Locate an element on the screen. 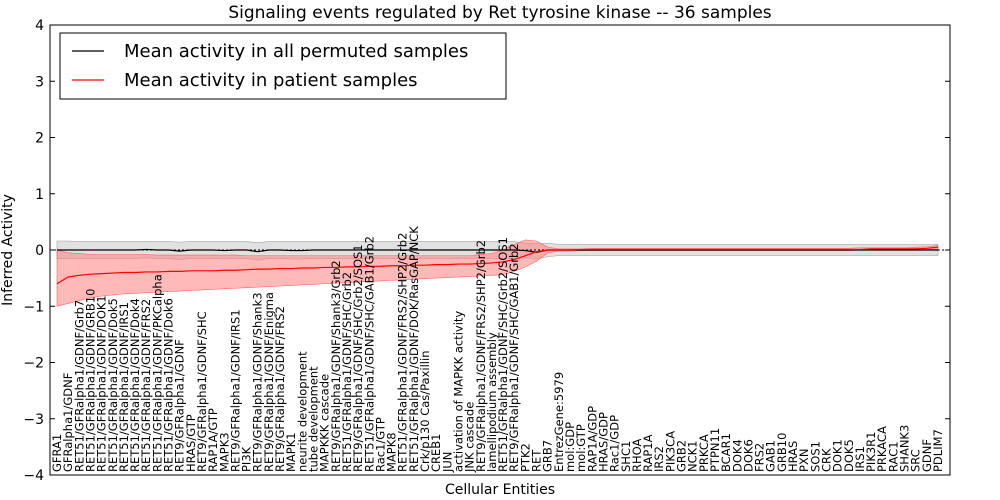 Image resolution: width=1000 pixels, height=500 pixels. x-category-label: MAPK1 is located at coordinates (291, 452).